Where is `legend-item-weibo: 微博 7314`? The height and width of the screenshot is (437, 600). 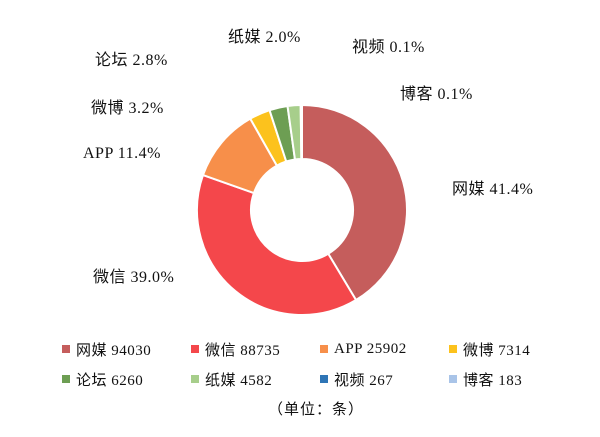
legend-item-weibo: 微博 7314 is located at coordinates (513, 349).